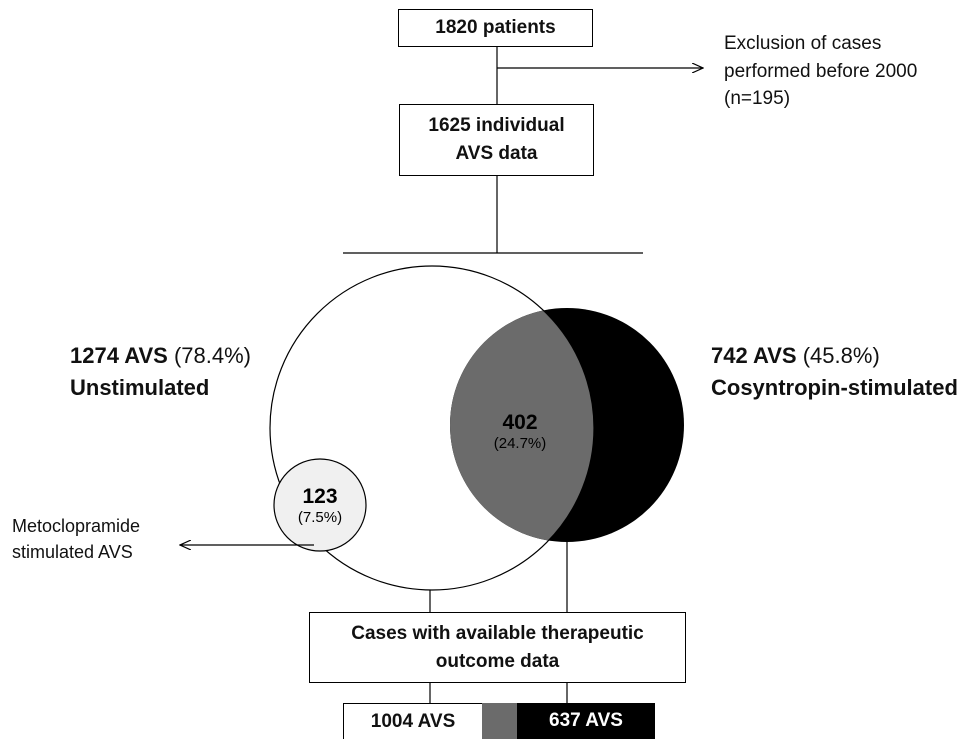 Image resolution: width=976 pixels, height=739 pixels. I want to click on exclusion-line-3: (n=195), so click(757, 99).